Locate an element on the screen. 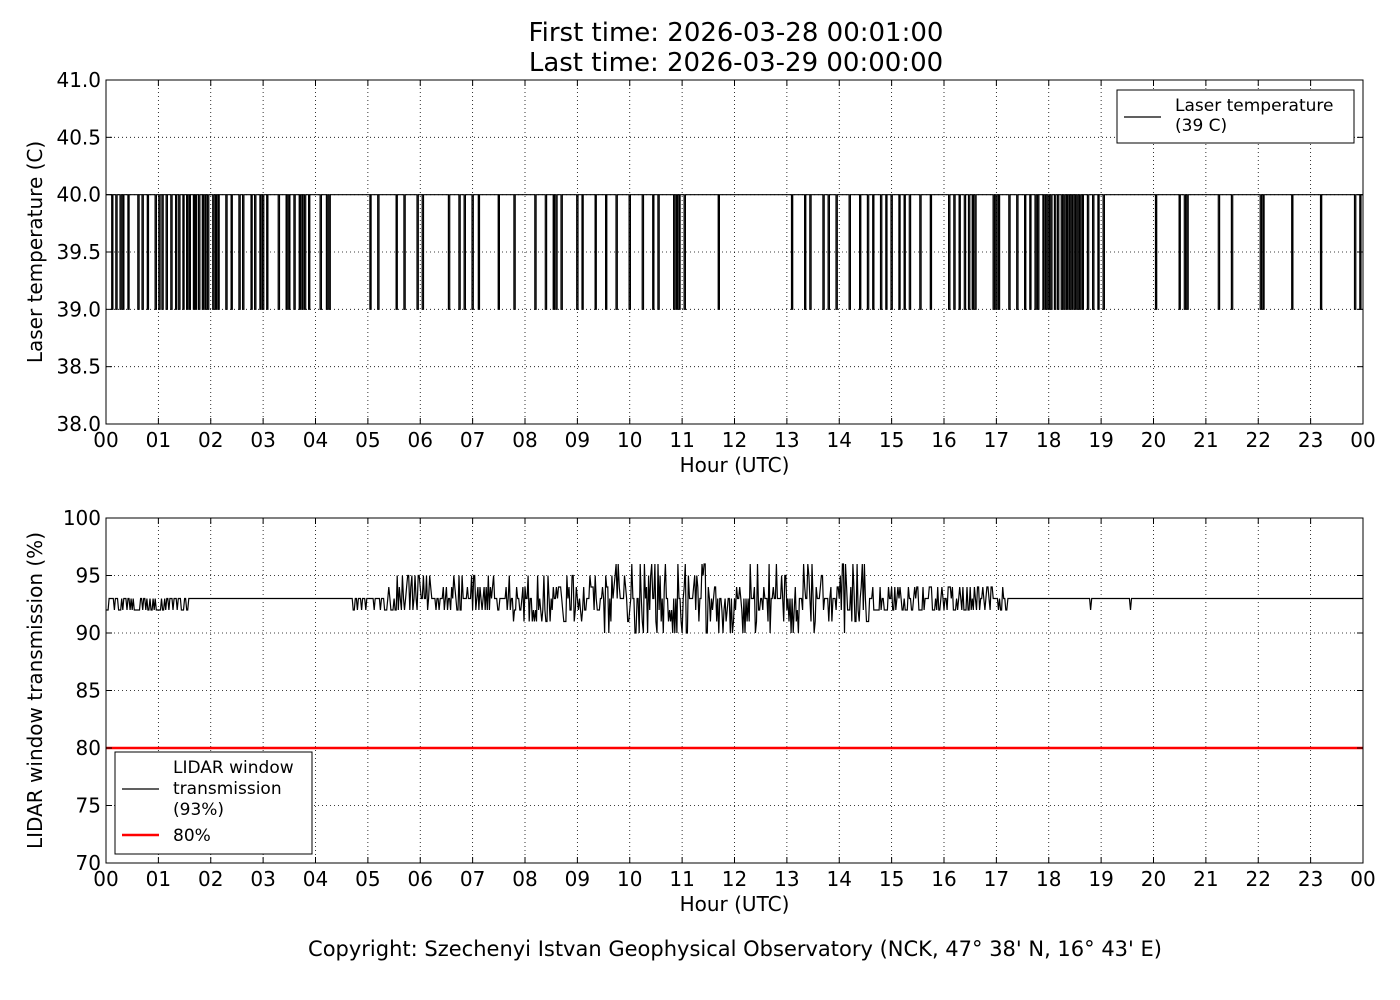 Image resolution: width=1400 pixels, height=1000 pixels. legend-box is located at coordinates (213, 803).